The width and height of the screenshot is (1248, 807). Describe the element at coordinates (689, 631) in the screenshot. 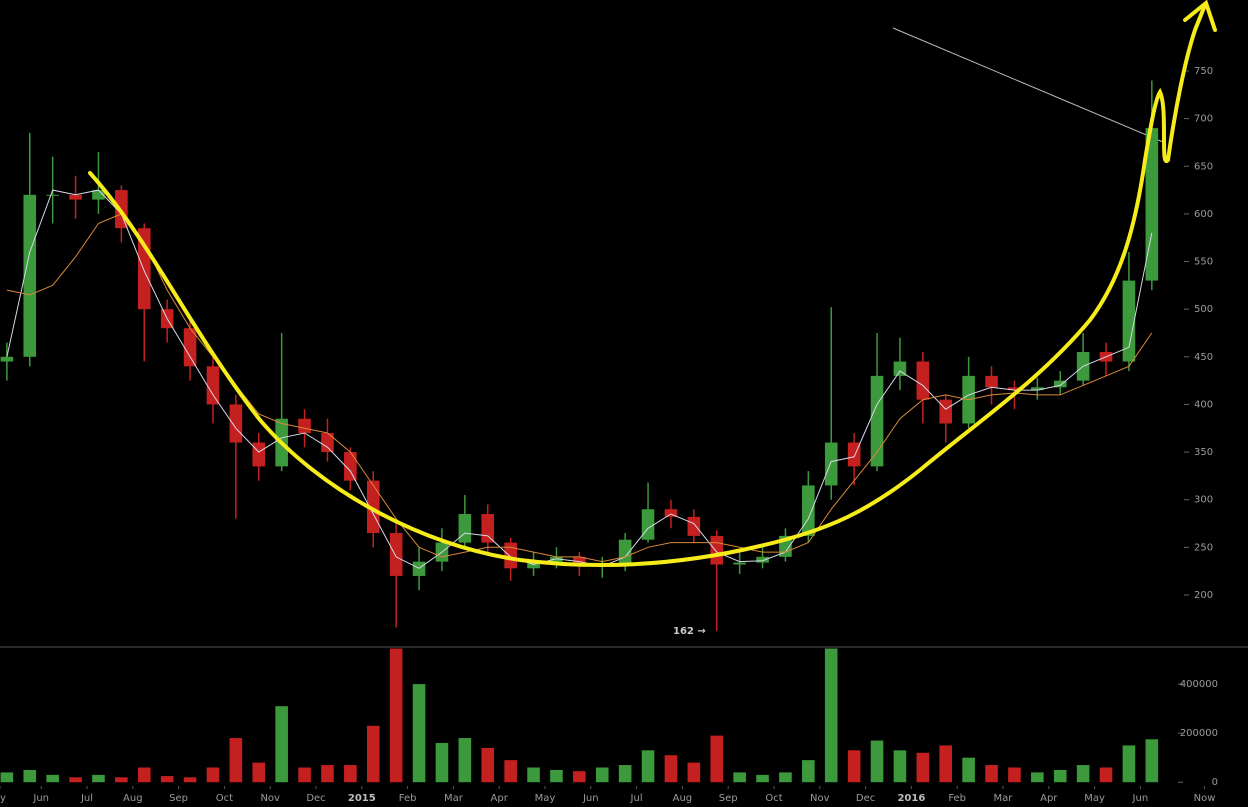

I see `annotation: 162 →` at that location.